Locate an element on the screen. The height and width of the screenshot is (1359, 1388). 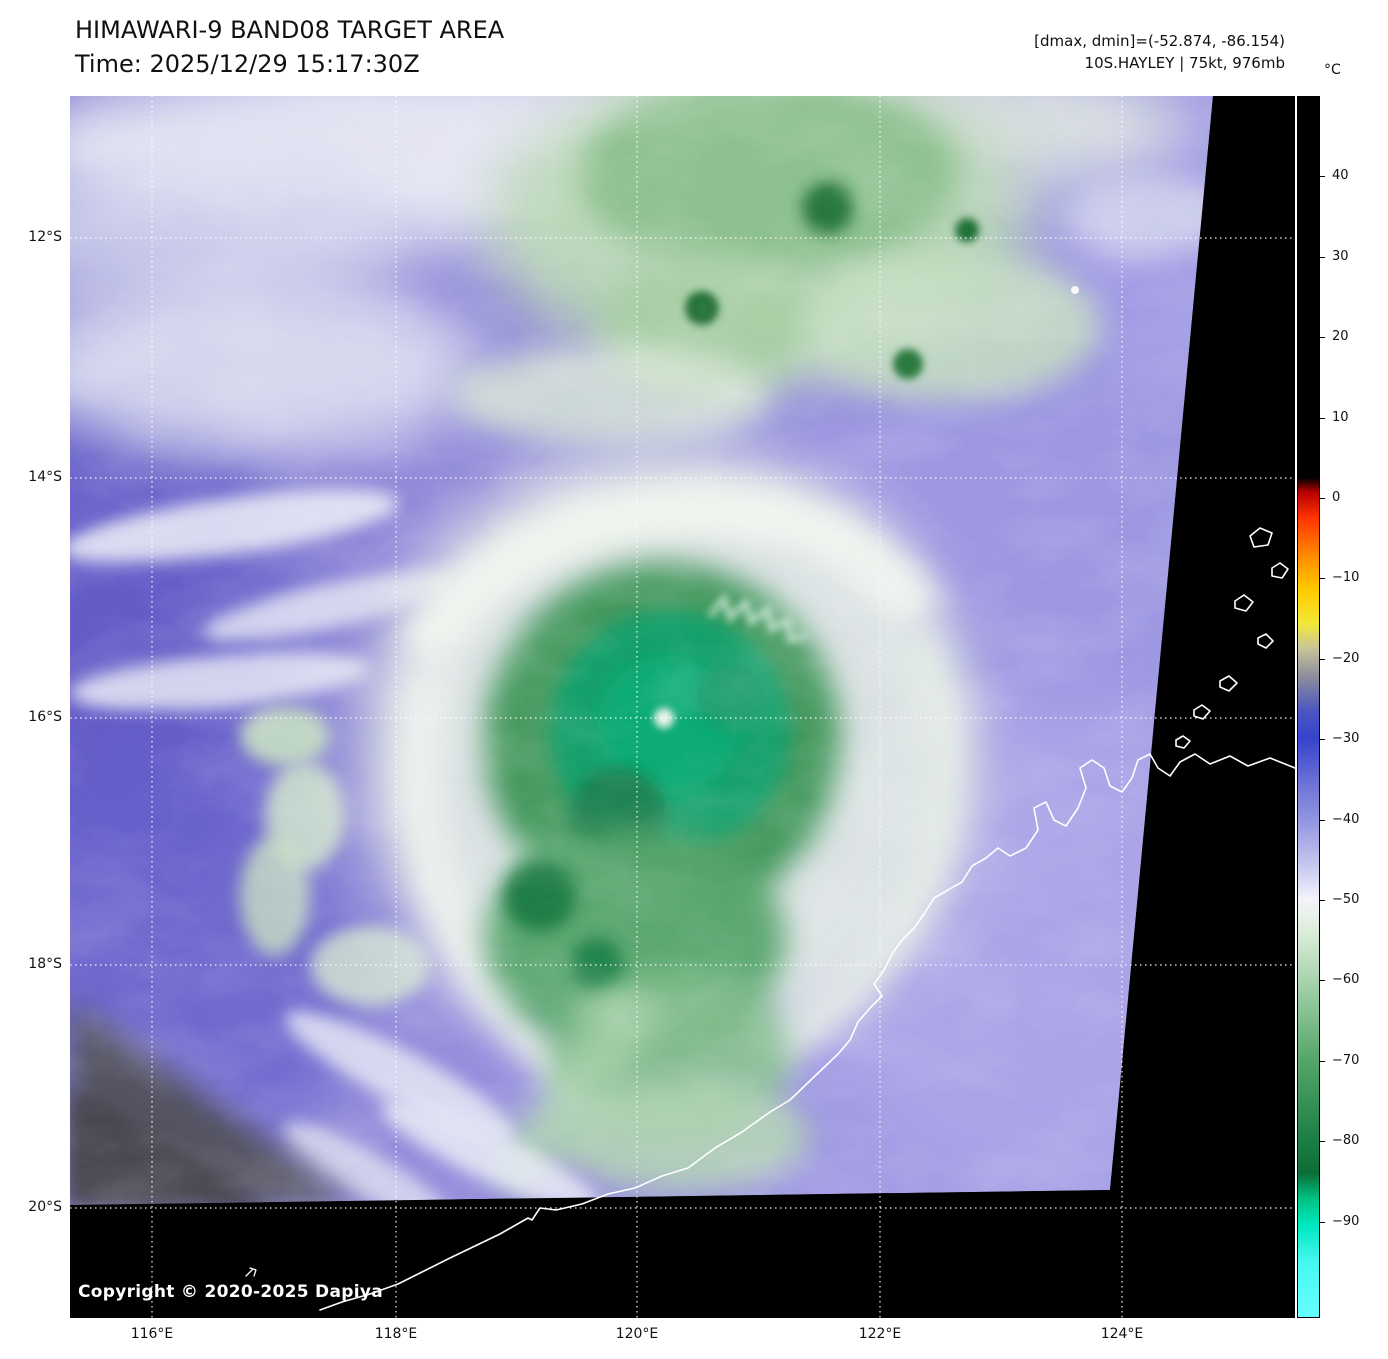
colorbar-tick-label: 40 is located at coordinates (1334, 175).